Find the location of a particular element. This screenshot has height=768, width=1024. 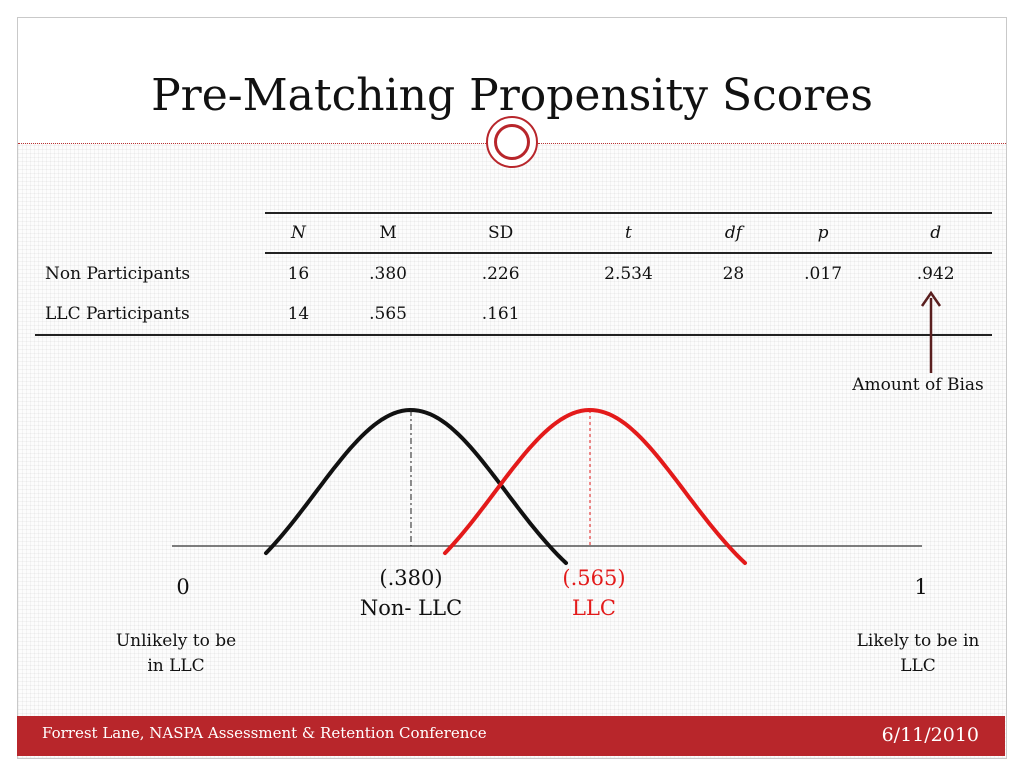

table-cell: 28 is located at coordinates (733, 274).